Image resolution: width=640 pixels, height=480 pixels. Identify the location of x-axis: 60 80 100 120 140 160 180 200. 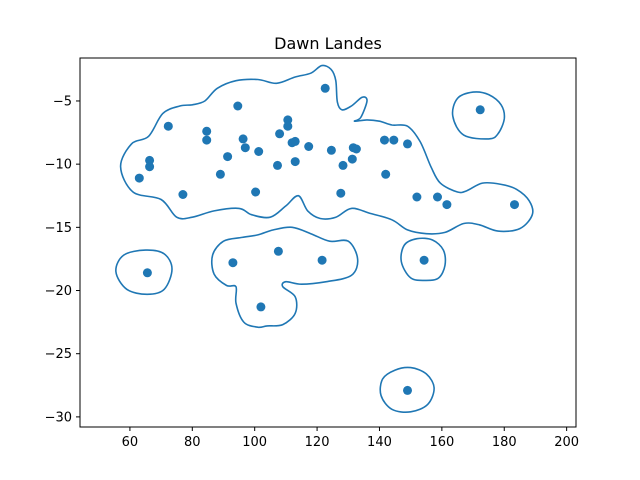
(350, 438).